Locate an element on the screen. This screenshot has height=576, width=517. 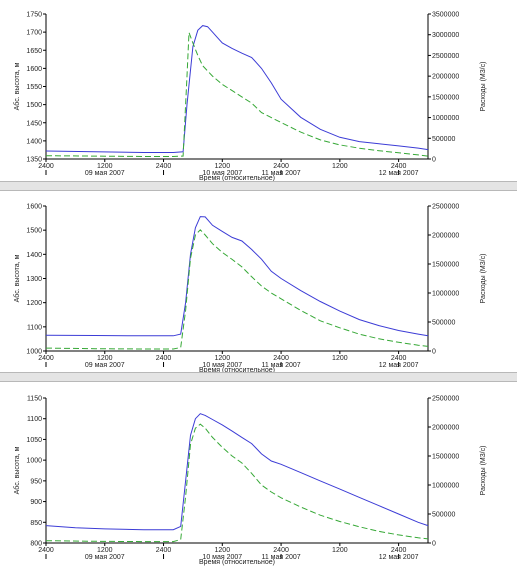
y-tick-label: 1700 is located at coordinates (34, 33).